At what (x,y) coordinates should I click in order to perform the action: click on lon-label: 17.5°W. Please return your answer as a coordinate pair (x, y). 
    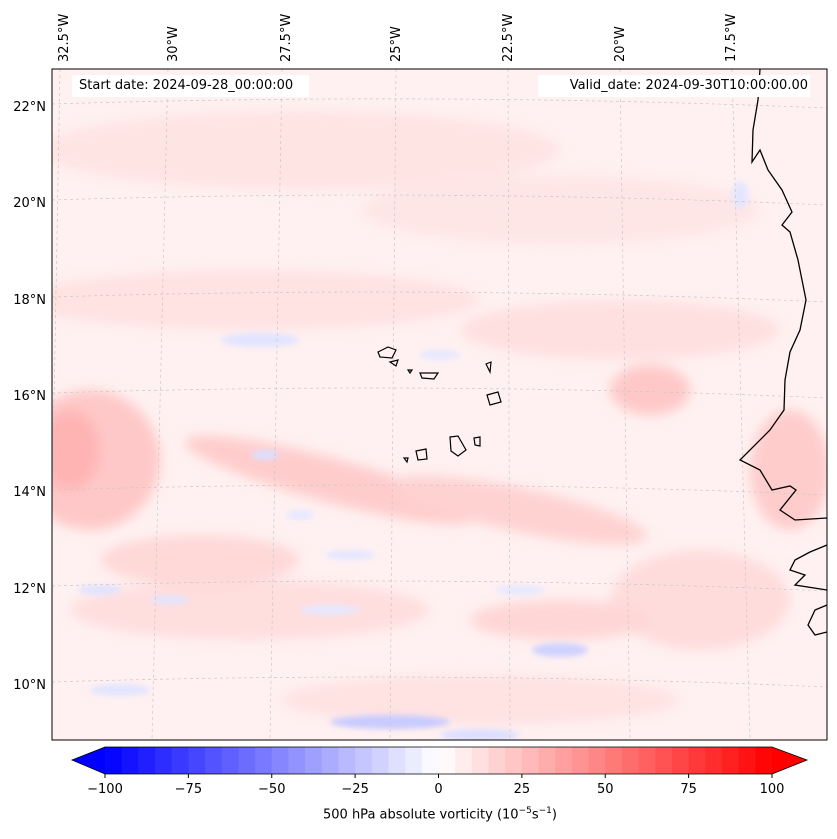
    Looking at the image, I should click on (731, 38).